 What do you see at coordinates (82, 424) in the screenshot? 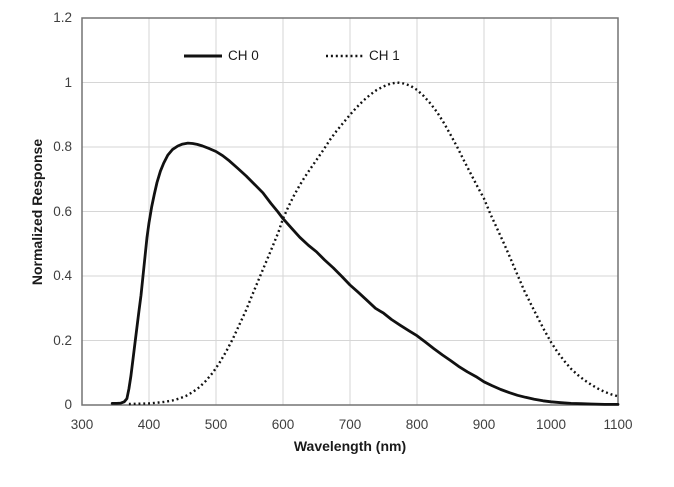
I see `x-tick-label: 300` at bounding box center [82, 424].